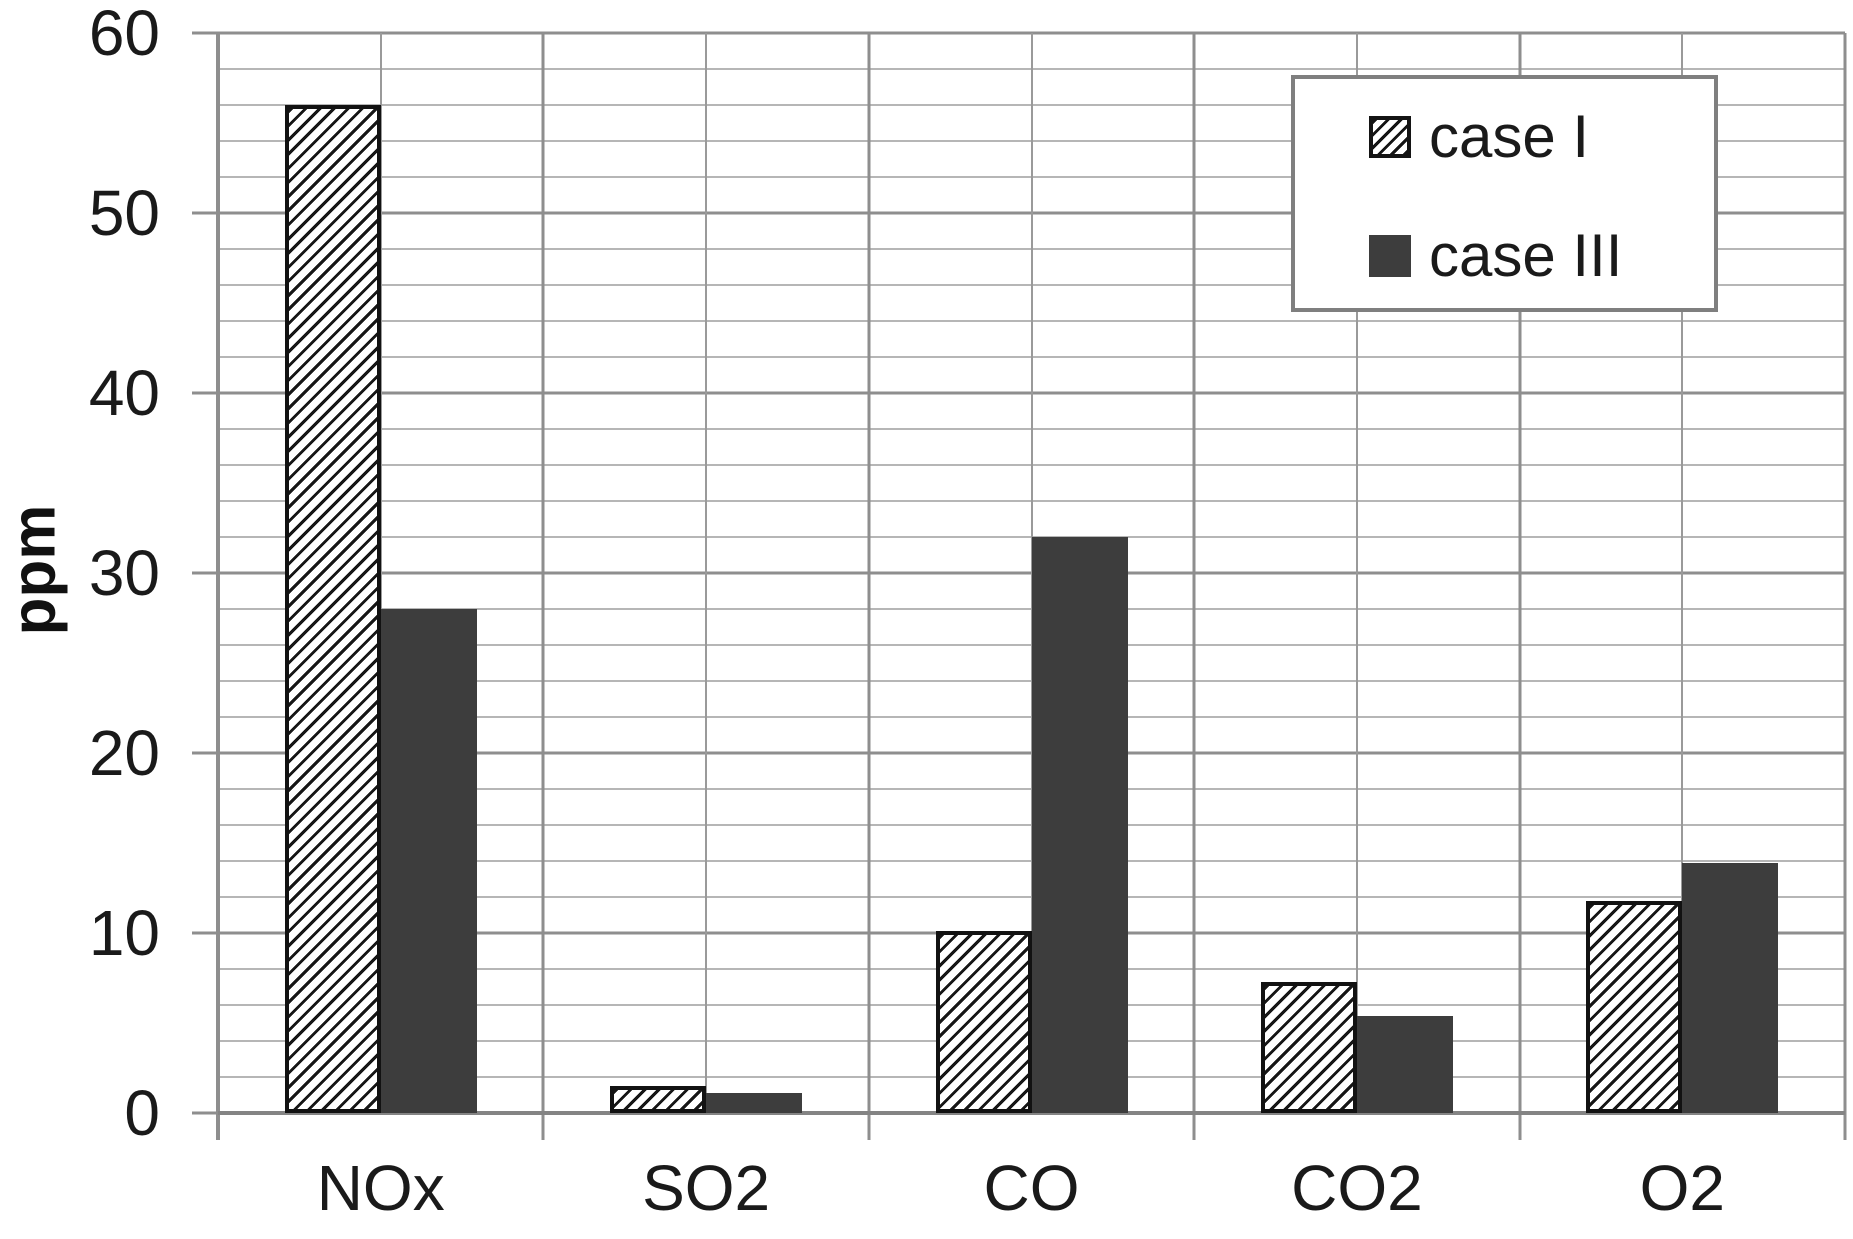  Describe the element at coordinates (1526, 255) in the screenshot. I see `legend-label-case-3: case III` at that location.